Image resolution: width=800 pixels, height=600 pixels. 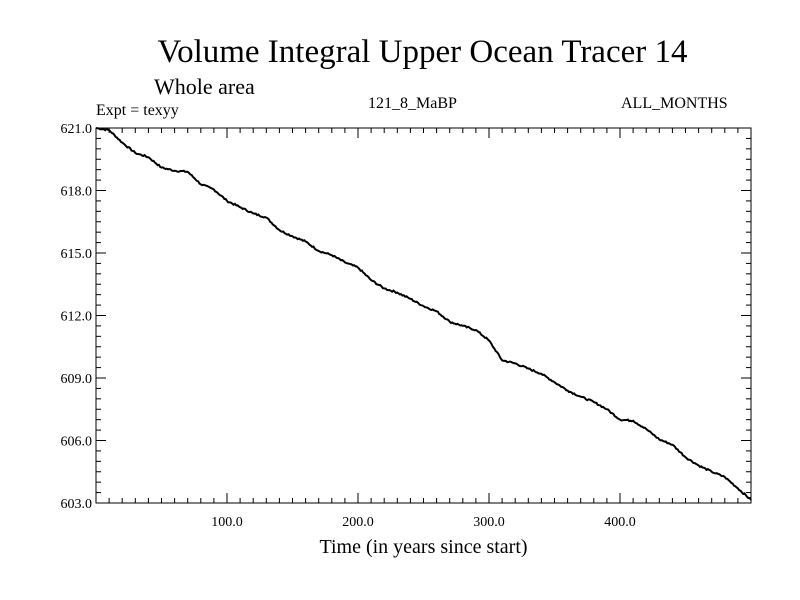 What do you see at coordinates (412, 103) in the screenshot?
I see `run-label: 121_8_MaBP` at bounding box center [412, 103].